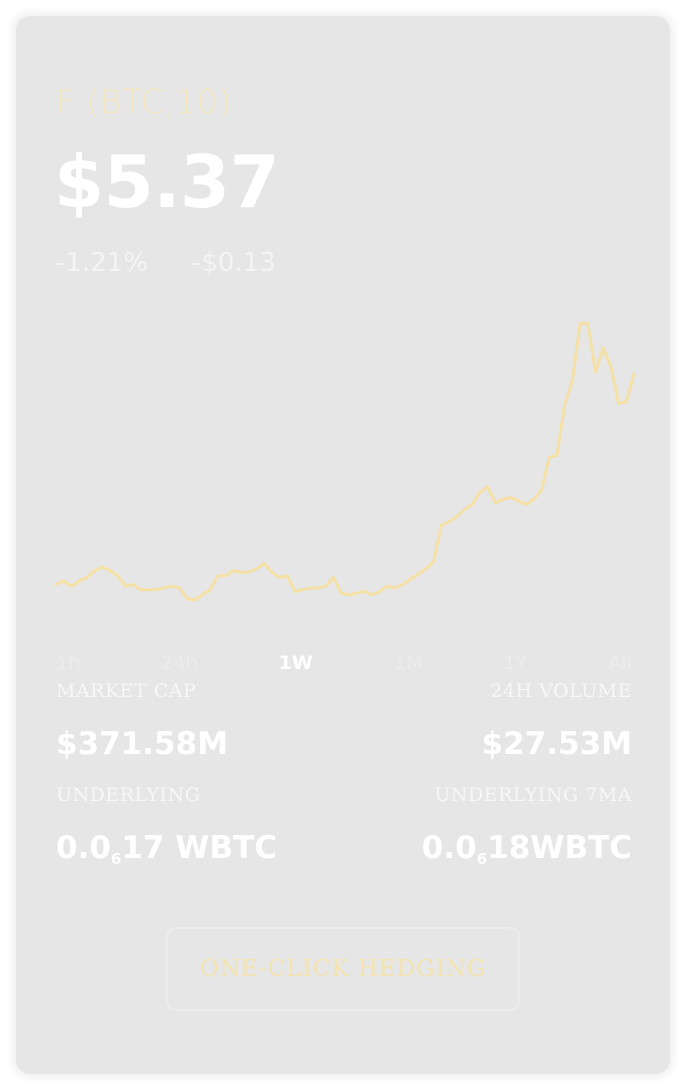 Image resolution: width=686 pixels, height=1090 pixels. Describe the element at coordinates (408, 663) in the screenshot. I see `range-1m: 1M` at that location.